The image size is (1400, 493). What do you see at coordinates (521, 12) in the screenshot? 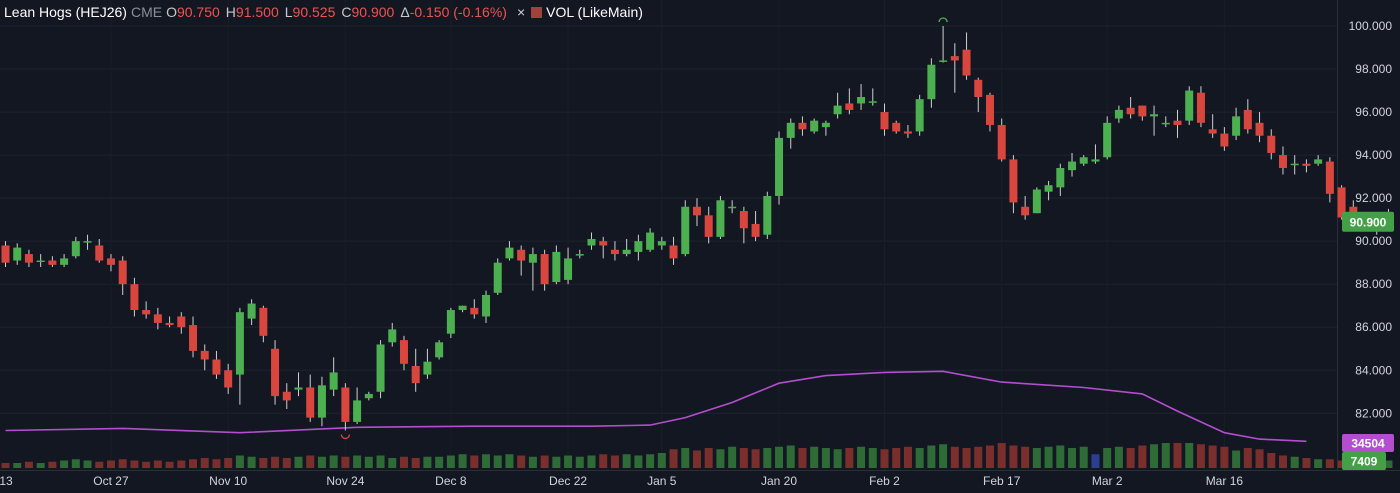
I see `close-icon: ×` at bounding box center [521, 12].